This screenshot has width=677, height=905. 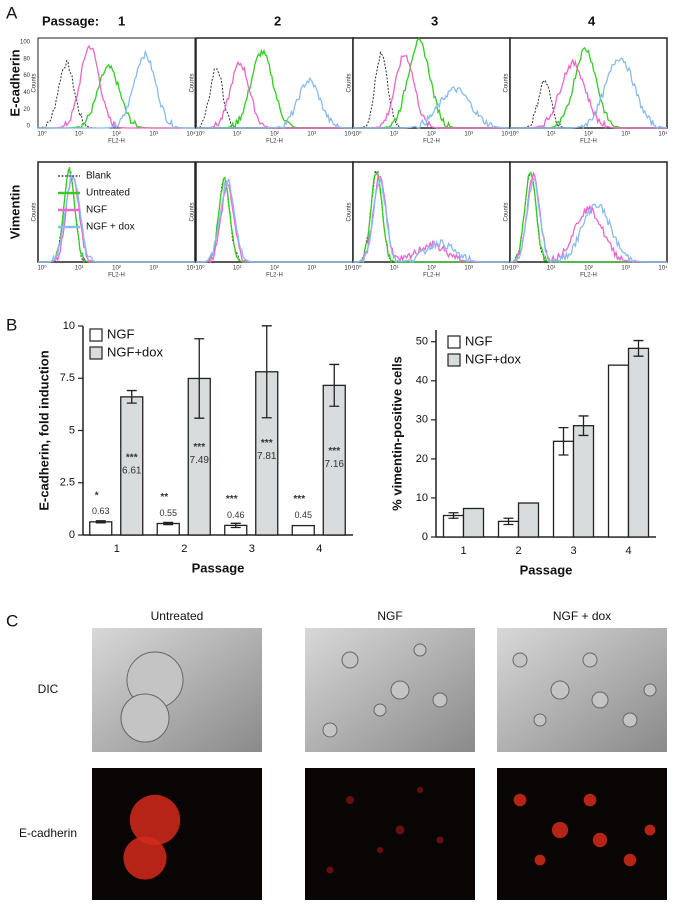 I want to click on y-tick-label: 2.5, so click(x=67, y=483).